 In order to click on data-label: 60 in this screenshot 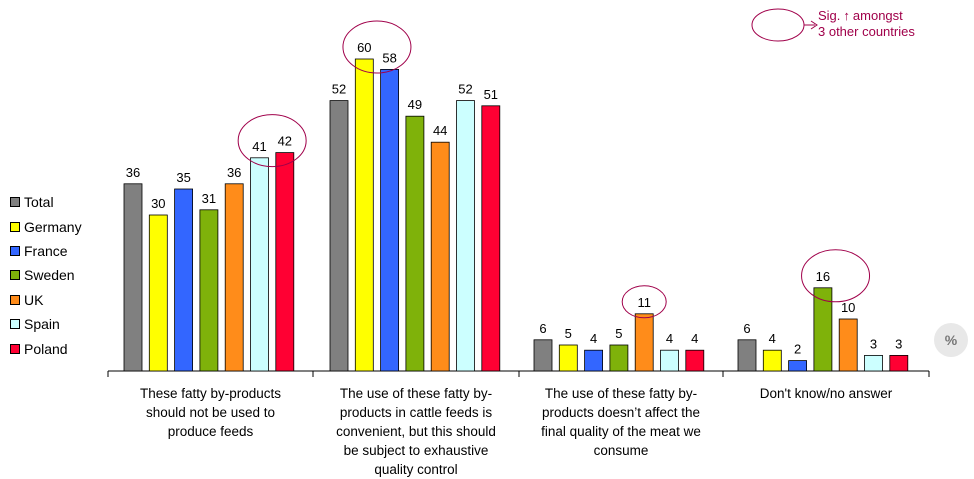, I will do `click(364, 47)`.